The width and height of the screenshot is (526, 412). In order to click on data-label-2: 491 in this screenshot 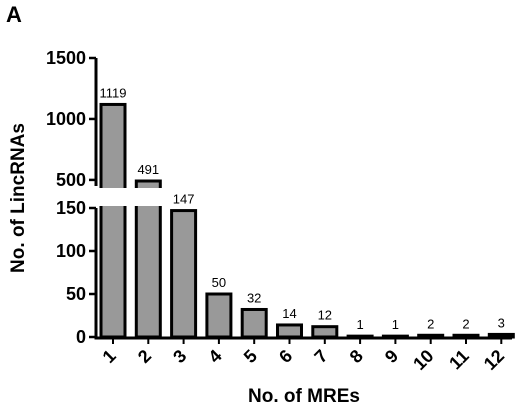, I will do `click(148, 169)`.